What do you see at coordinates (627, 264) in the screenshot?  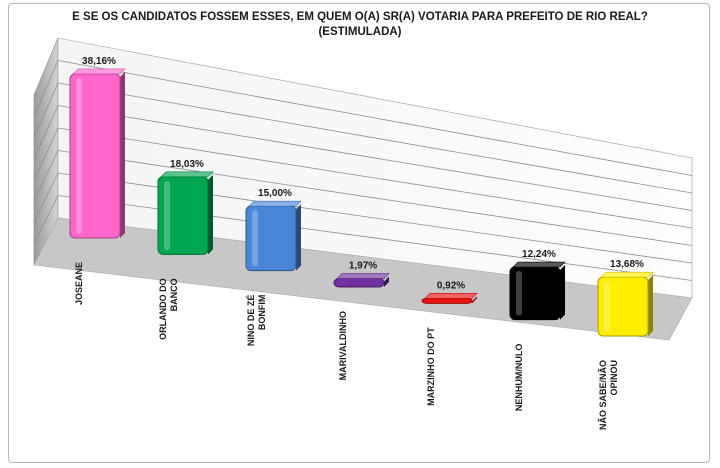 I see `data-label: 13,68%` at bounding box center [627, 264].